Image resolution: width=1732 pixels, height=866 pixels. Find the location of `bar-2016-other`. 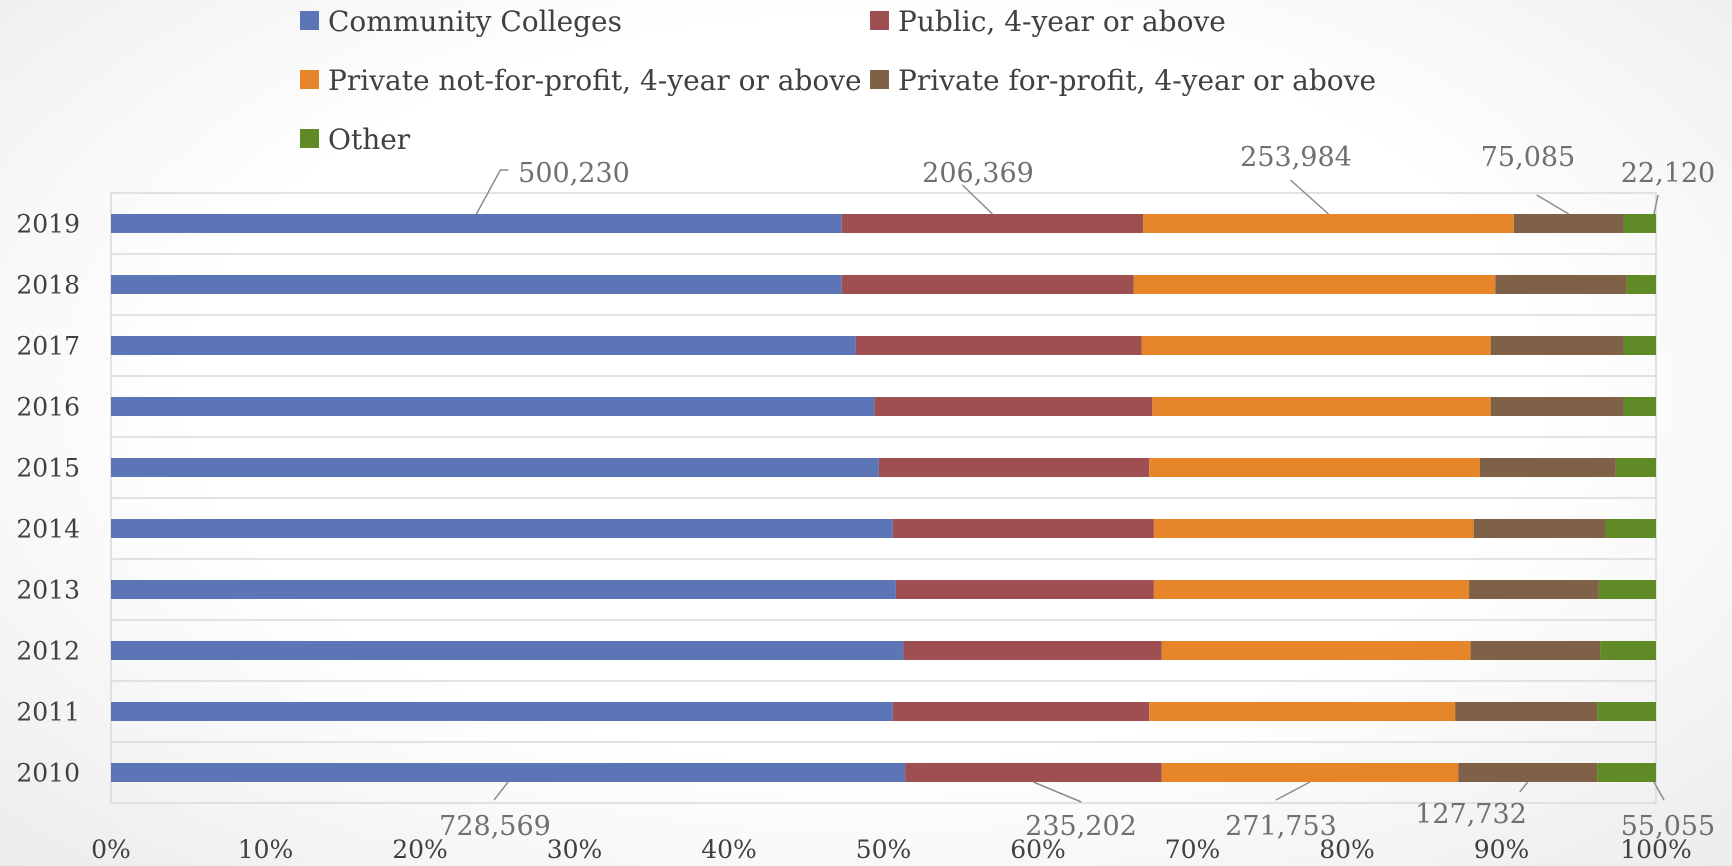

bar-2016-other is located at coordinates (1639, 406).